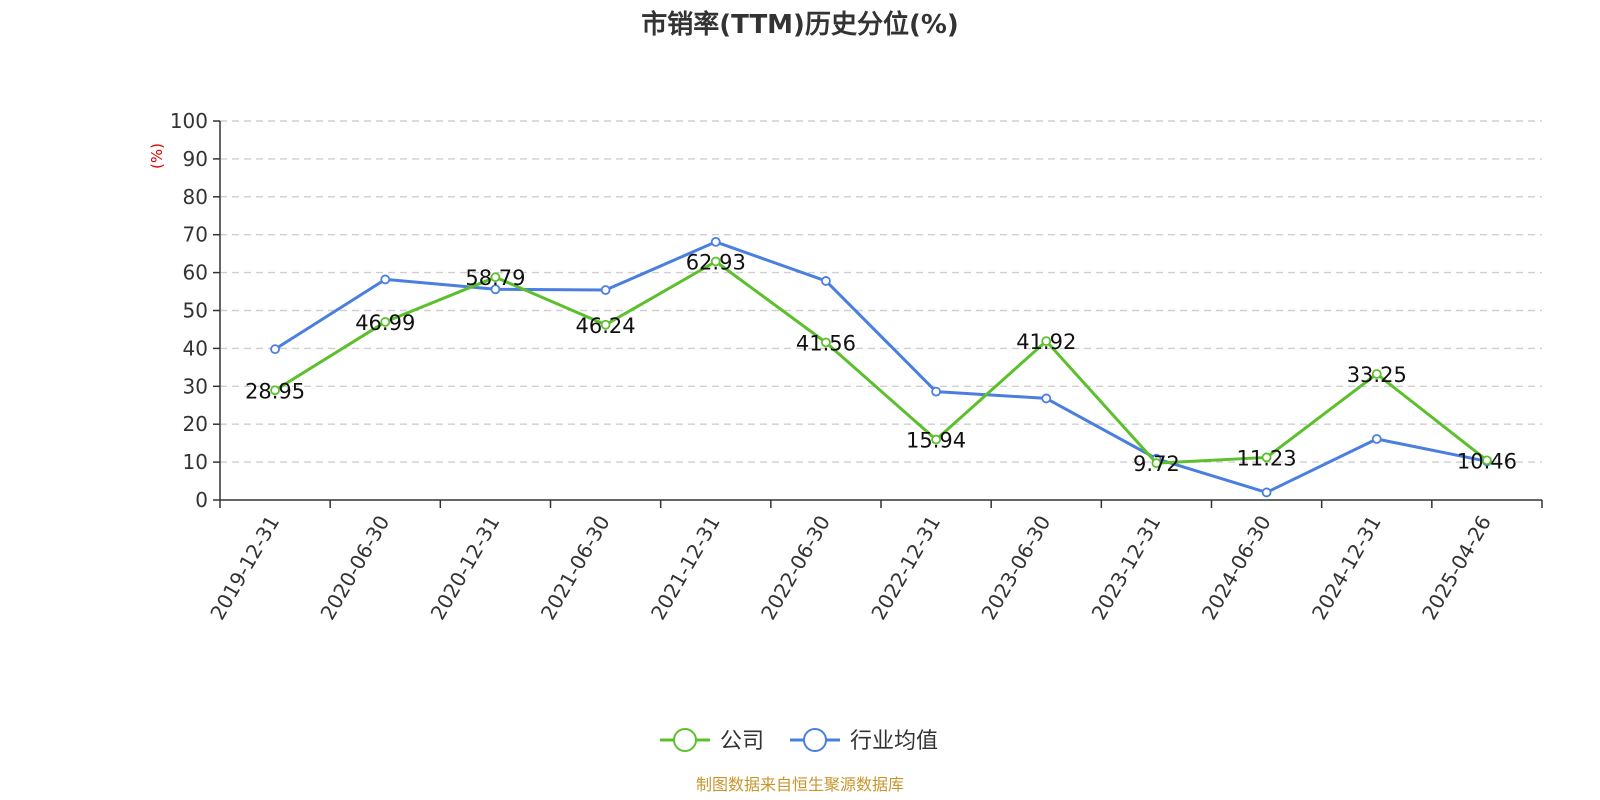  Describe the element at coordinates (195, 424) in the screenshot. I see `y-tick-label: 20` at that location.